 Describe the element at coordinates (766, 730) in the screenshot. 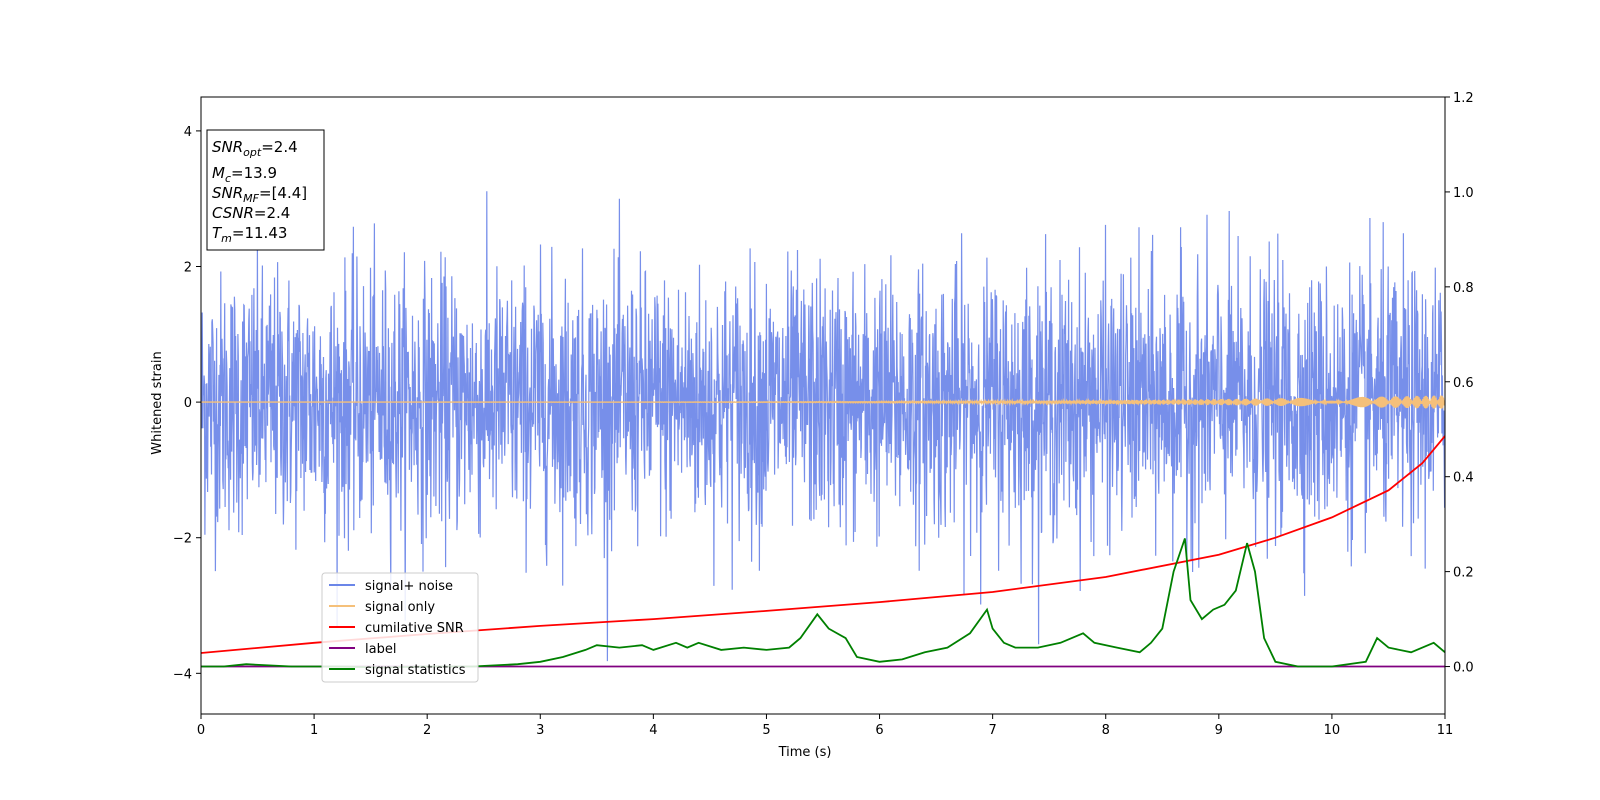

I see `x-tick-label: 5` at that location.